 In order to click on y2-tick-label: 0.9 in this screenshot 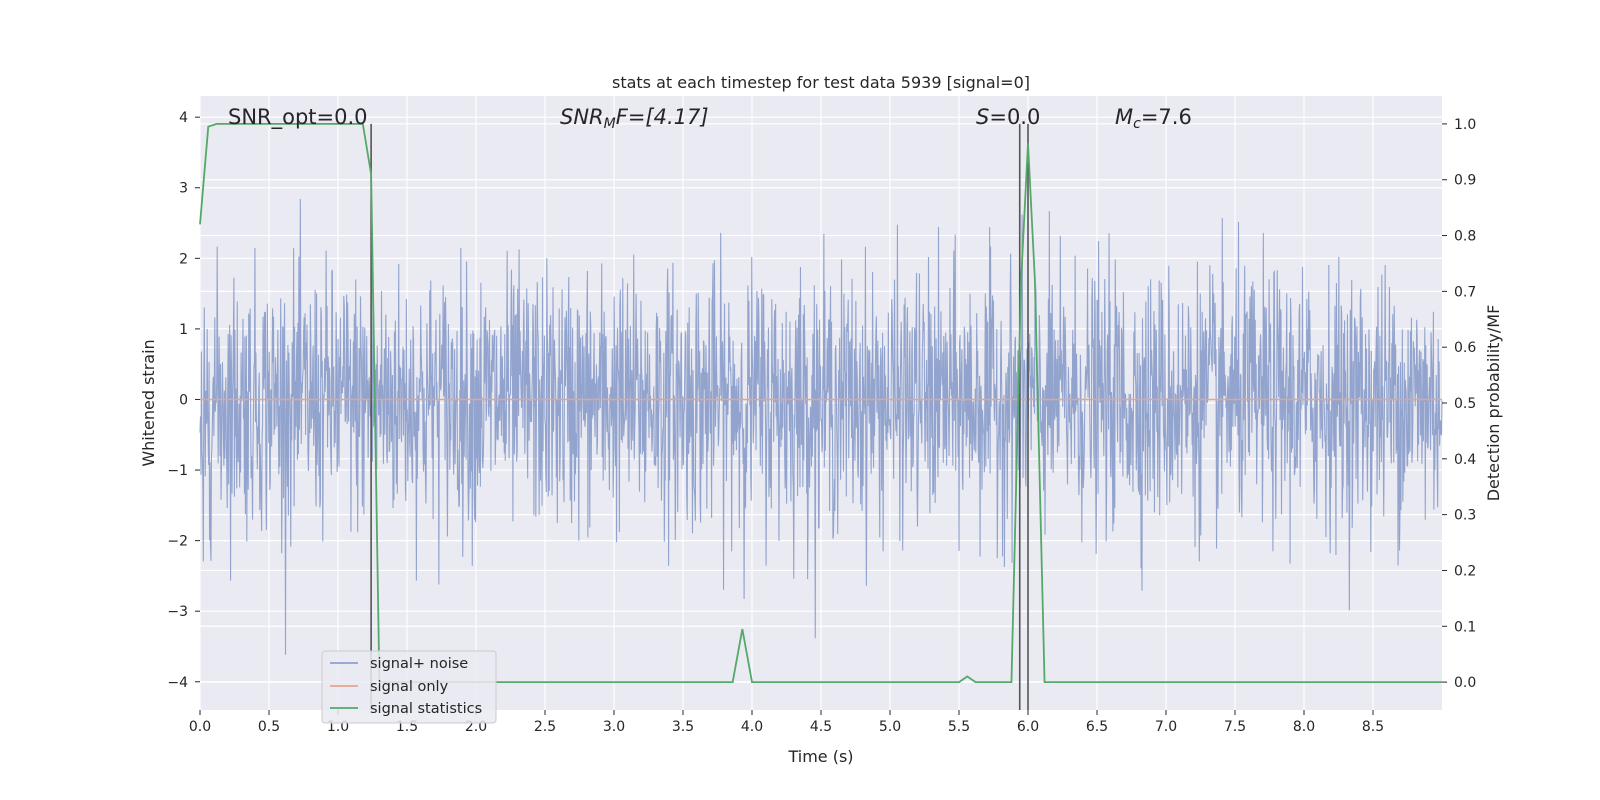, I will do `click(1465, 181)`.